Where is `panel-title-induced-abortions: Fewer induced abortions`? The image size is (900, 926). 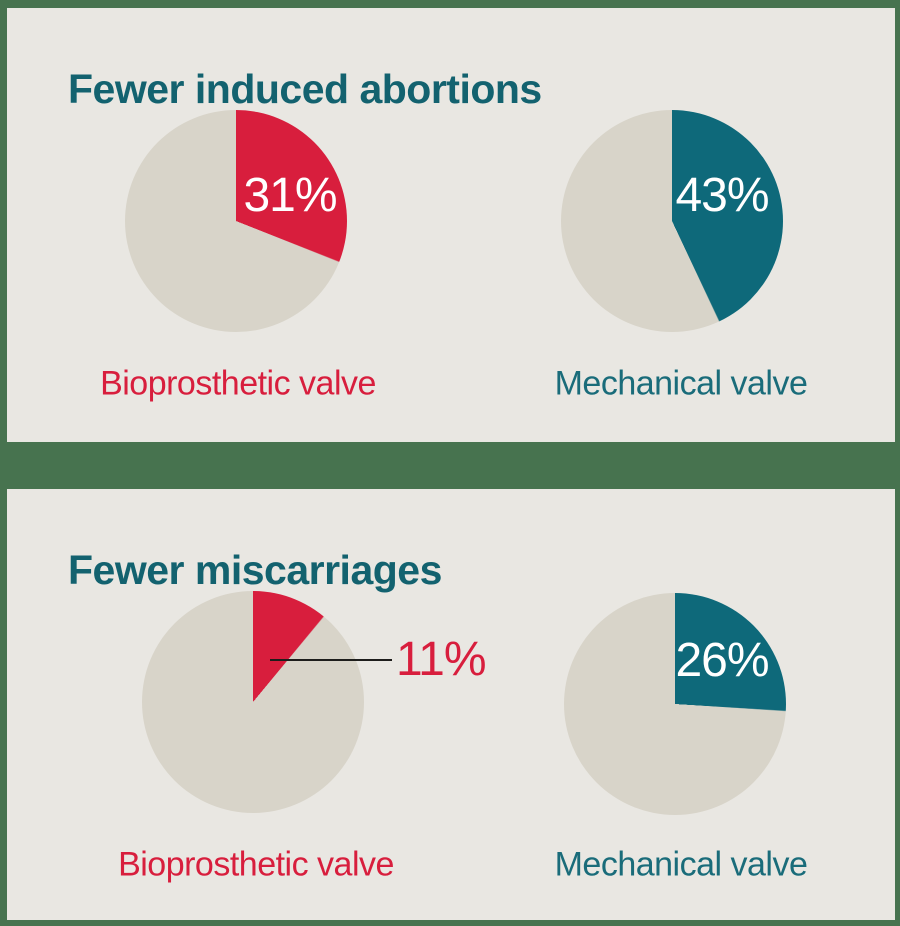 panel-title-induced-abortions: Fewer induced abortions is located at coordinates (305, 89).